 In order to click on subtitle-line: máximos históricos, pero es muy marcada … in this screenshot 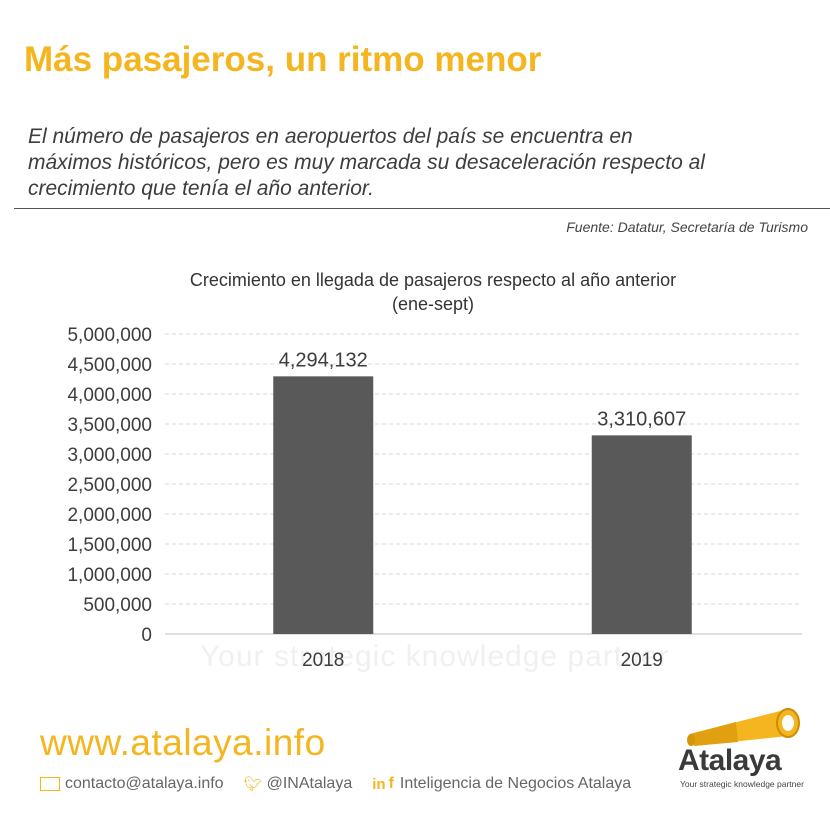, I will do `click(366, 162)`.